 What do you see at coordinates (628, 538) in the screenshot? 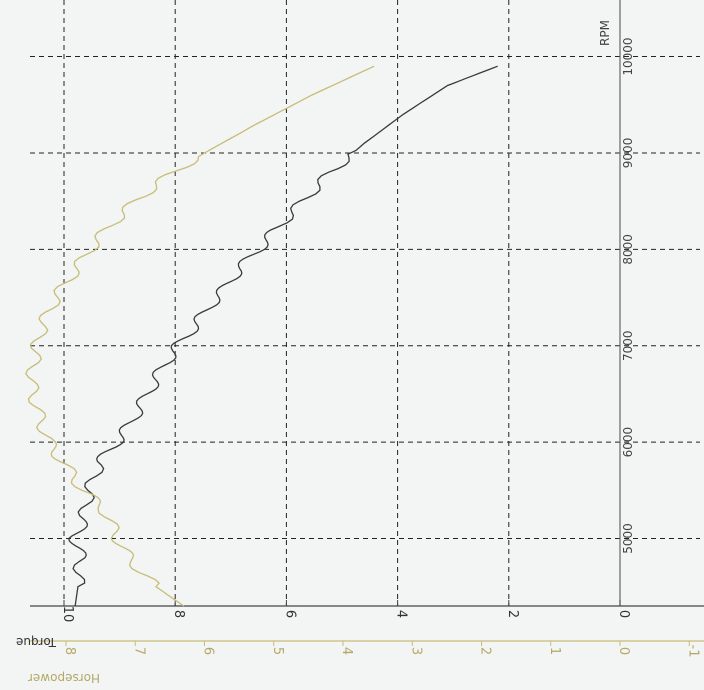
I see `rpm-tick-label: 5000` at bounding box center [628, 538].